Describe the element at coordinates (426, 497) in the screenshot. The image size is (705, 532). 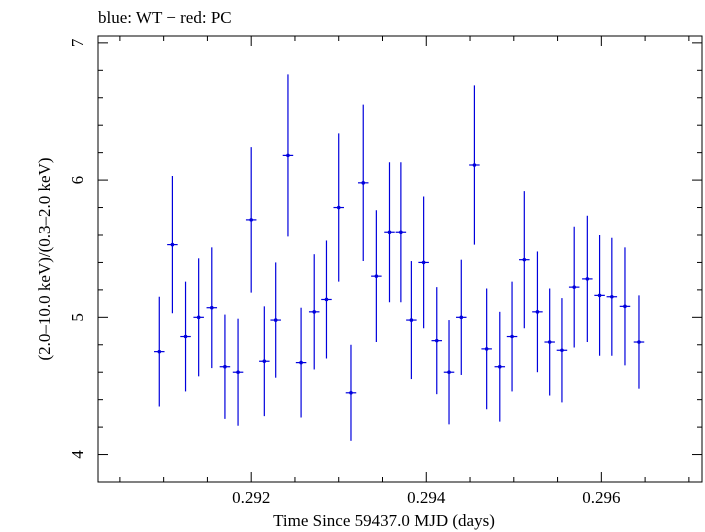
I see `x-tick-label: 0.294` at that location.